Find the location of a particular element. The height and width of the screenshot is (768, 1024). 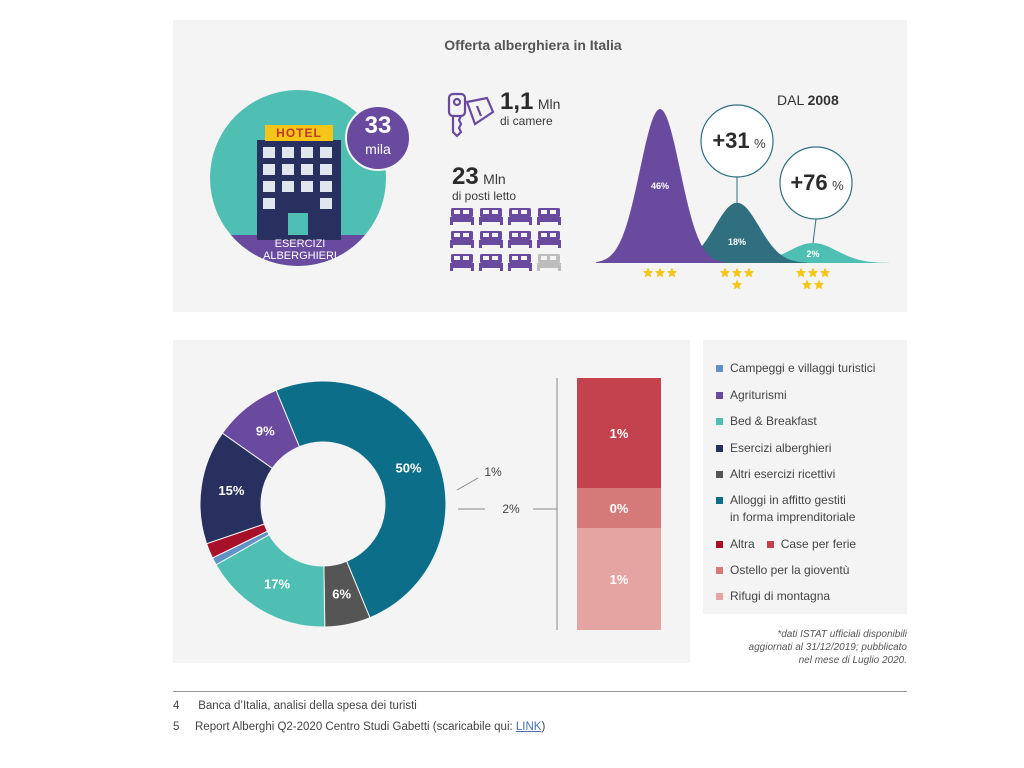

legend-label: Ostello per la gioventù is located at coordinates (790, 570).